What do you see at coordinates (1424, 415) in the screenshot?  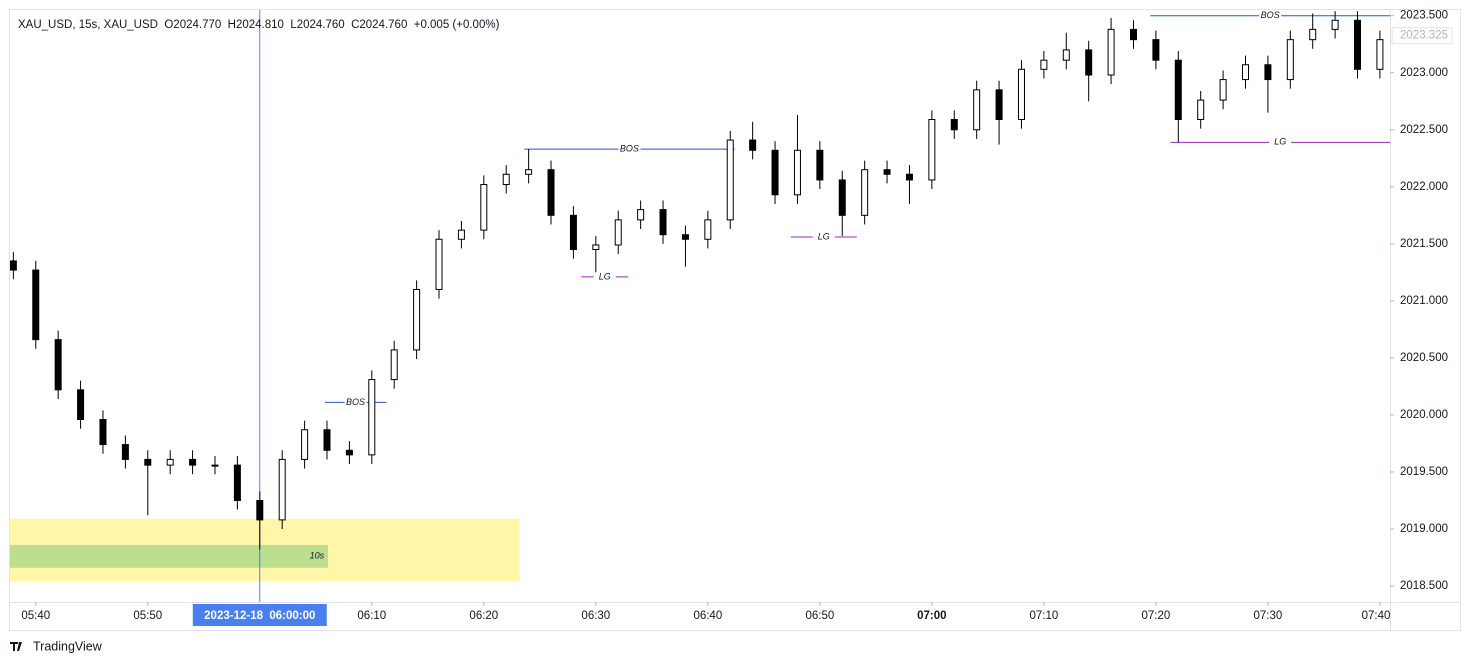 I see `y-tick-label: 2020.000` at bounding box center [1424, 415].